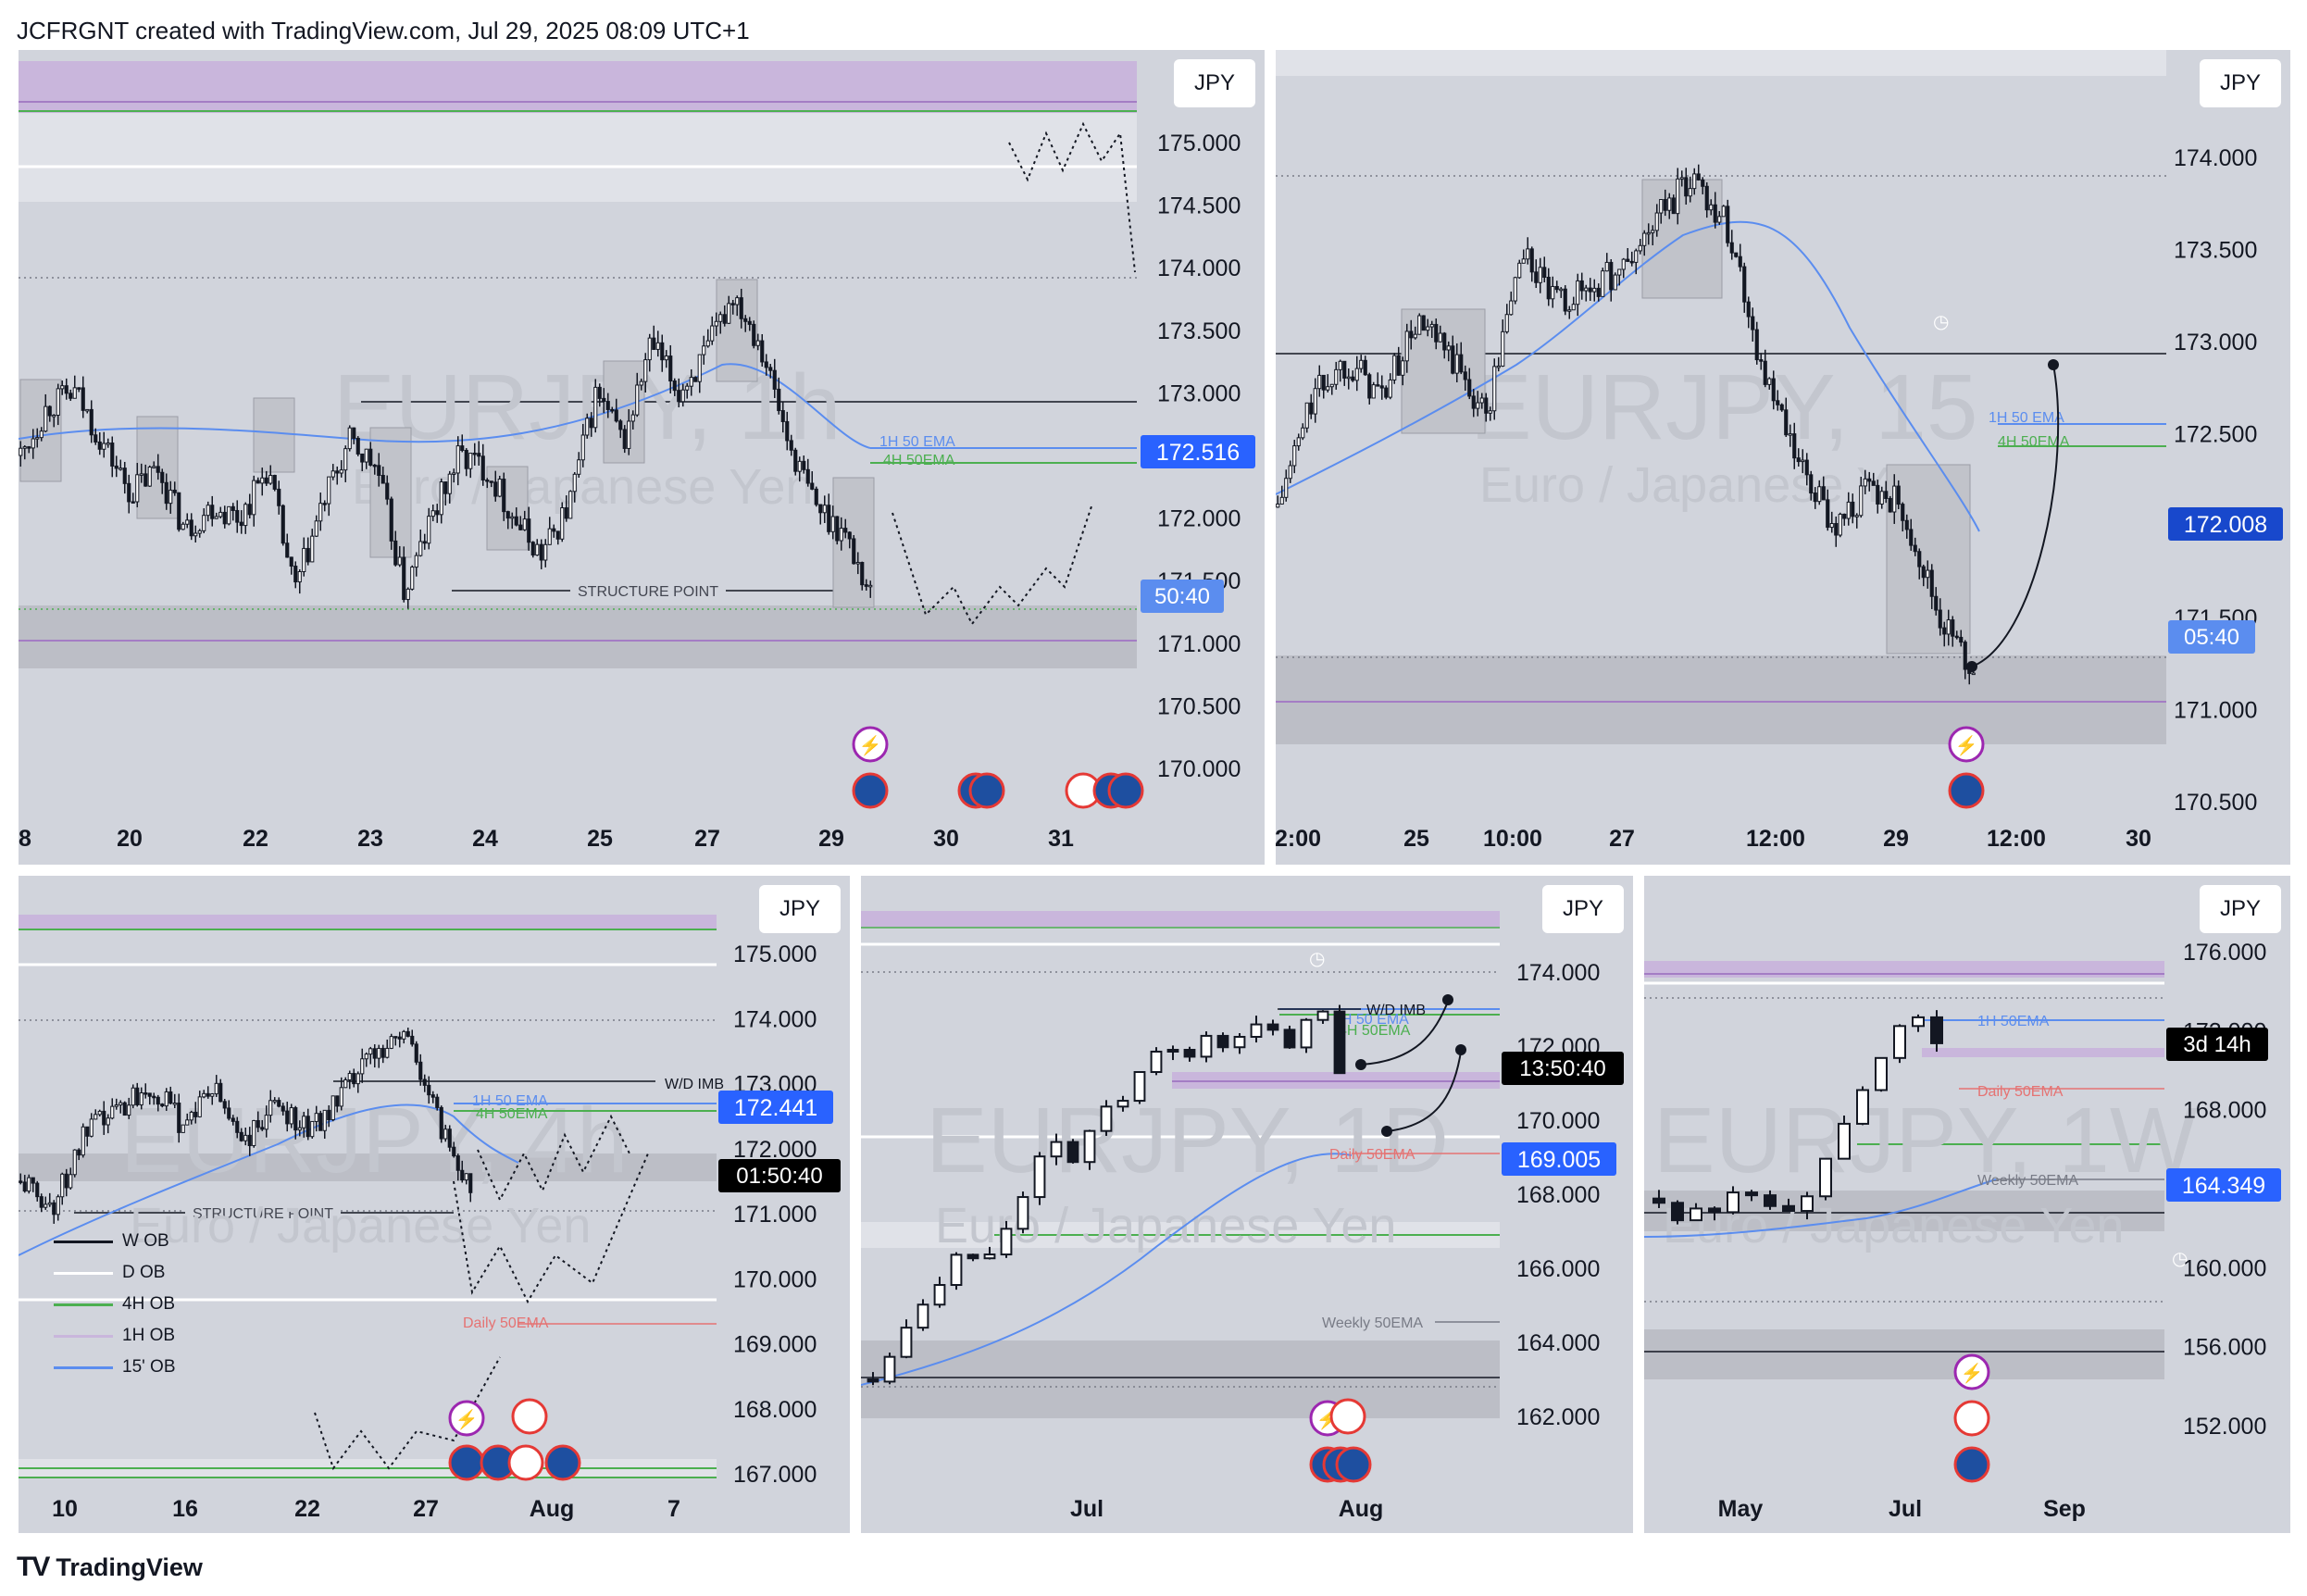  Describe the element at coordinates (1180, 919) in the screenshot. I see `ob-zone` at that location.